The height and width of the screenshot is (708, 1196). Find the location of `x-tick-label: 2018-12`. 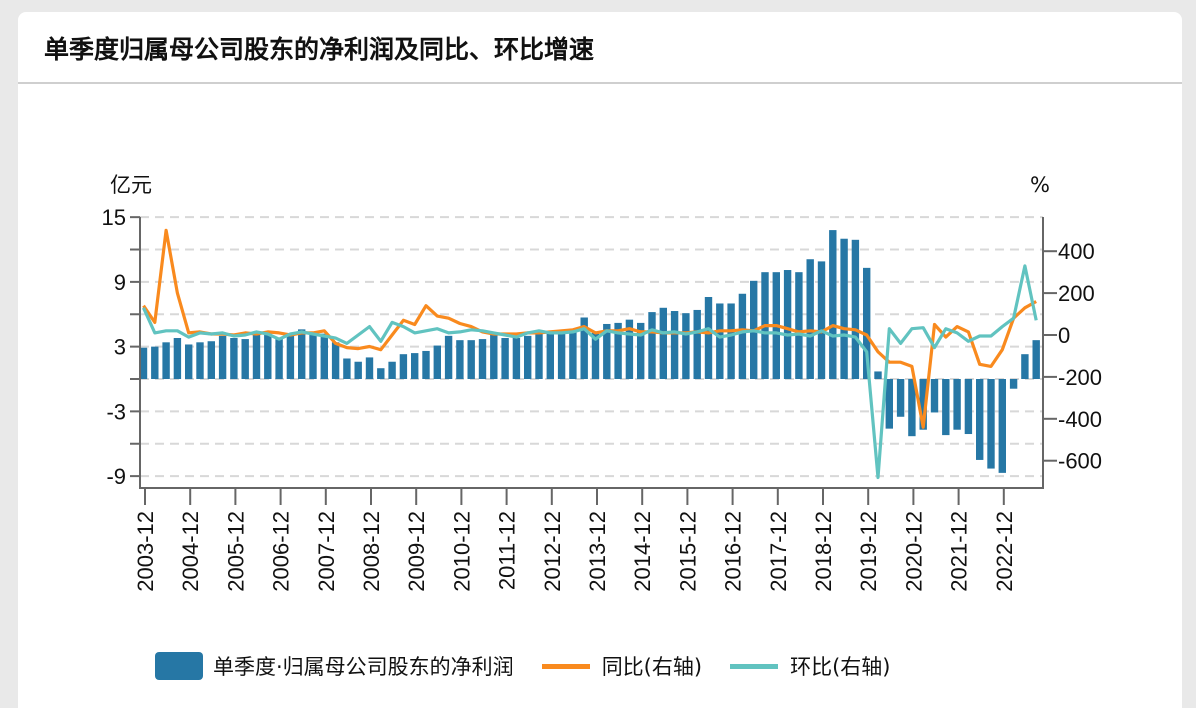

x-tick-label: 2018-12 is located at coordinates (823, 551).